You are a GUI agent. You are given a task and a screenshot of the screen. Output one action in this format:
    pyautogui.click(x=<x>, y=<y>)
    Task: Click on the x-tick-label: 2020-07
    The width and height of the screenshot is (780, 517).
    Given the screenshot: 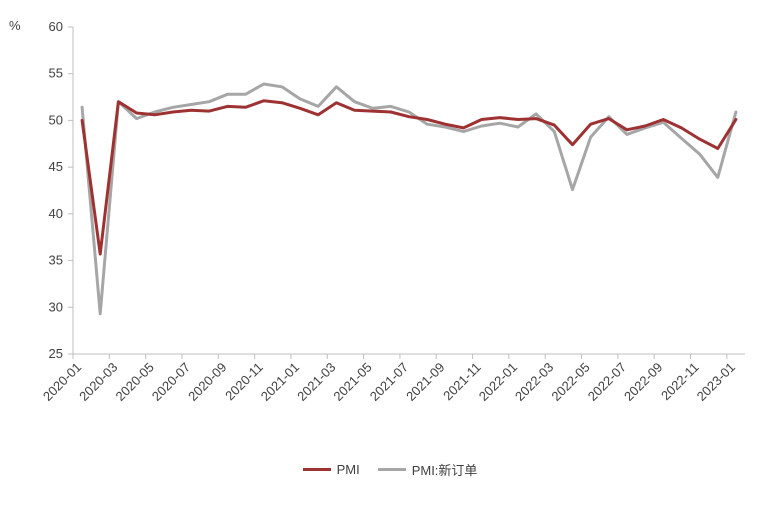 What is the action you would take?
    pyautogui.click(x=171, y=382)
    